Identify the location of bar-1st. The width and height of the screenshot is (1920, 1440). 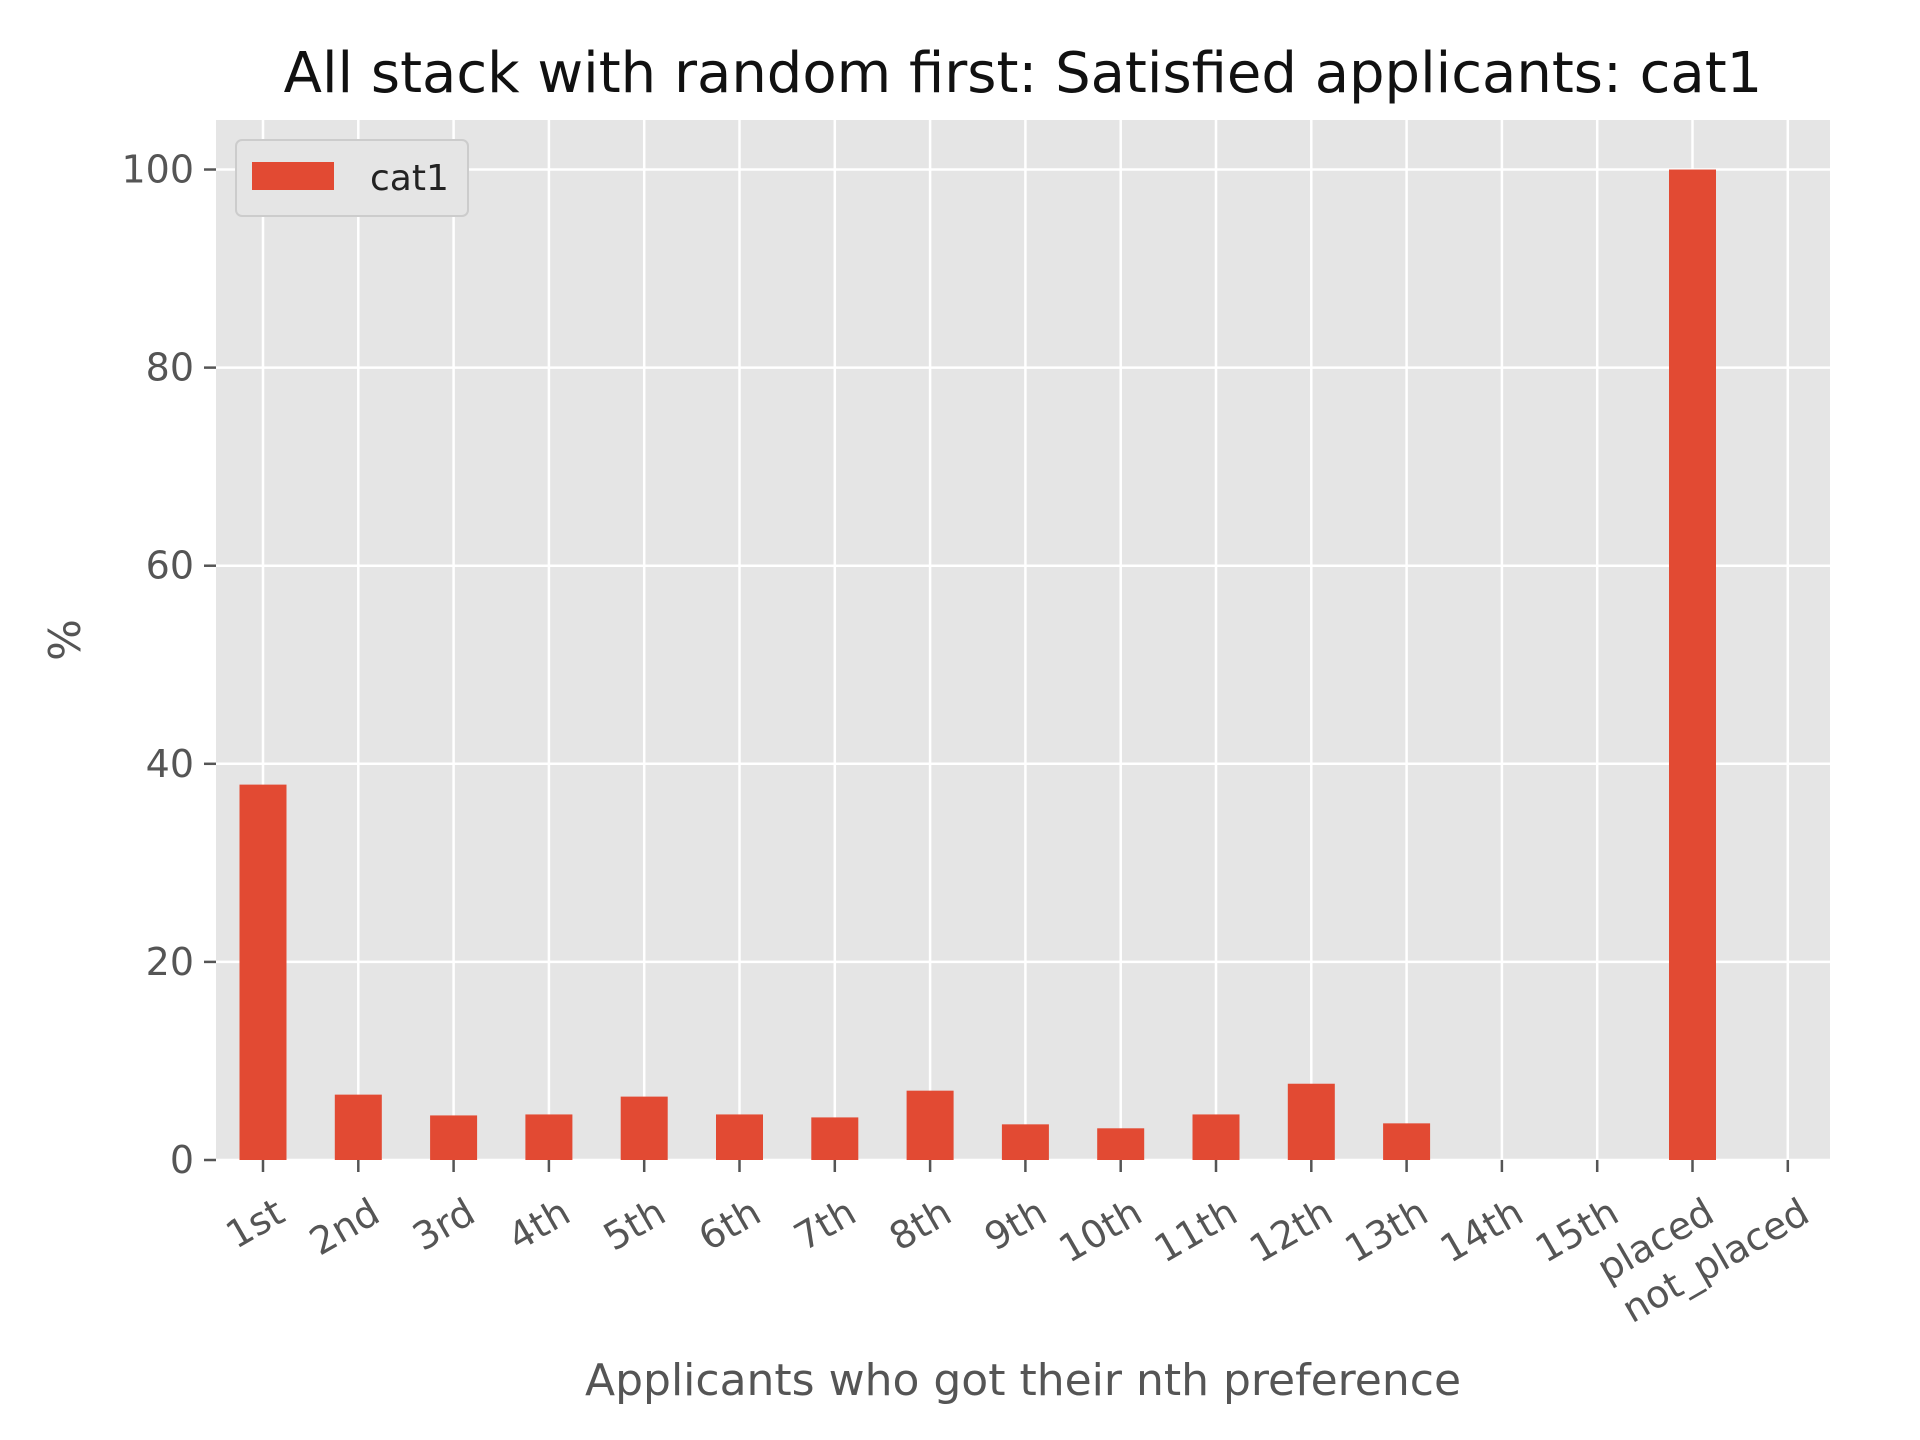
(263, 972).